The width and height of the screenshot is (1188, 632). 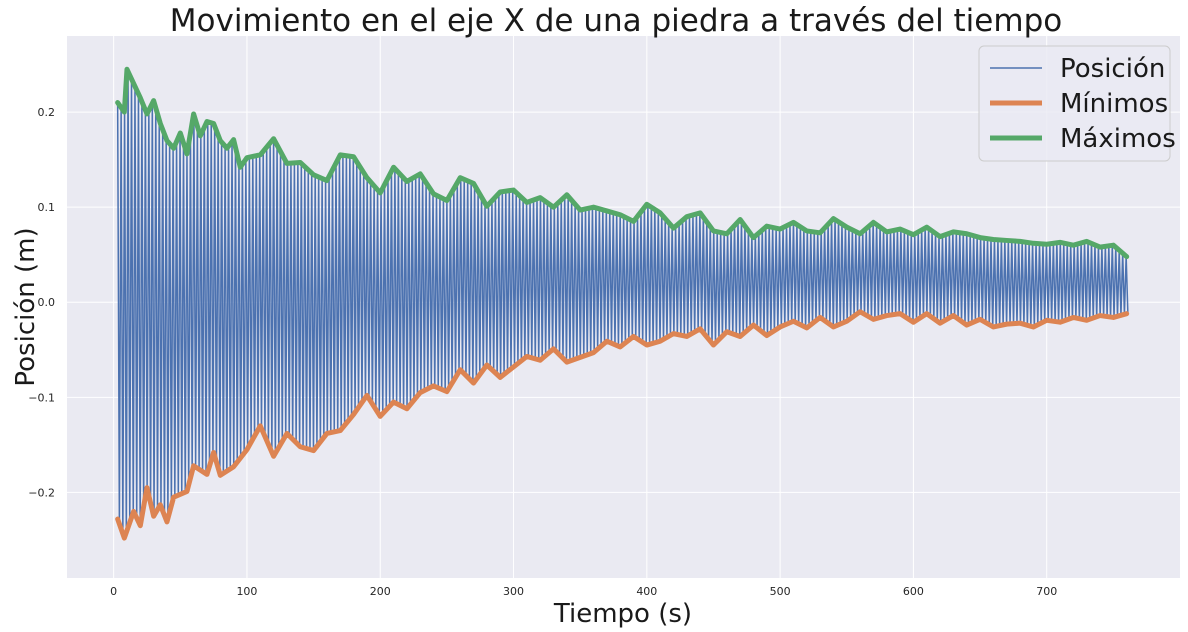 I want to click on y-tick-label: 0.0, so click(x=47, y=302).